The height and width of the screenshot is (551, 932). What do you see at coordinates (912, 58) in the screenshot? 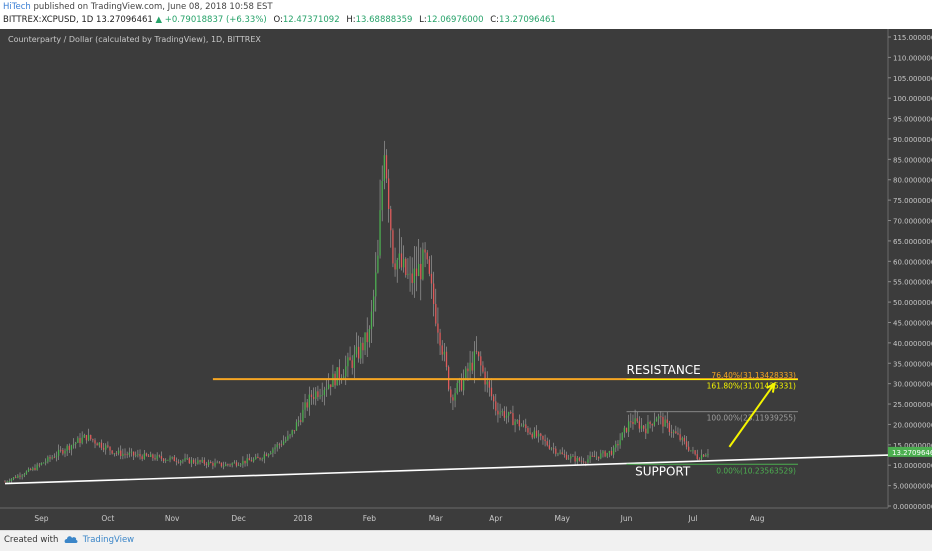
I see `y-tick-label: 110.00000000` at bounding box center [912, 58].